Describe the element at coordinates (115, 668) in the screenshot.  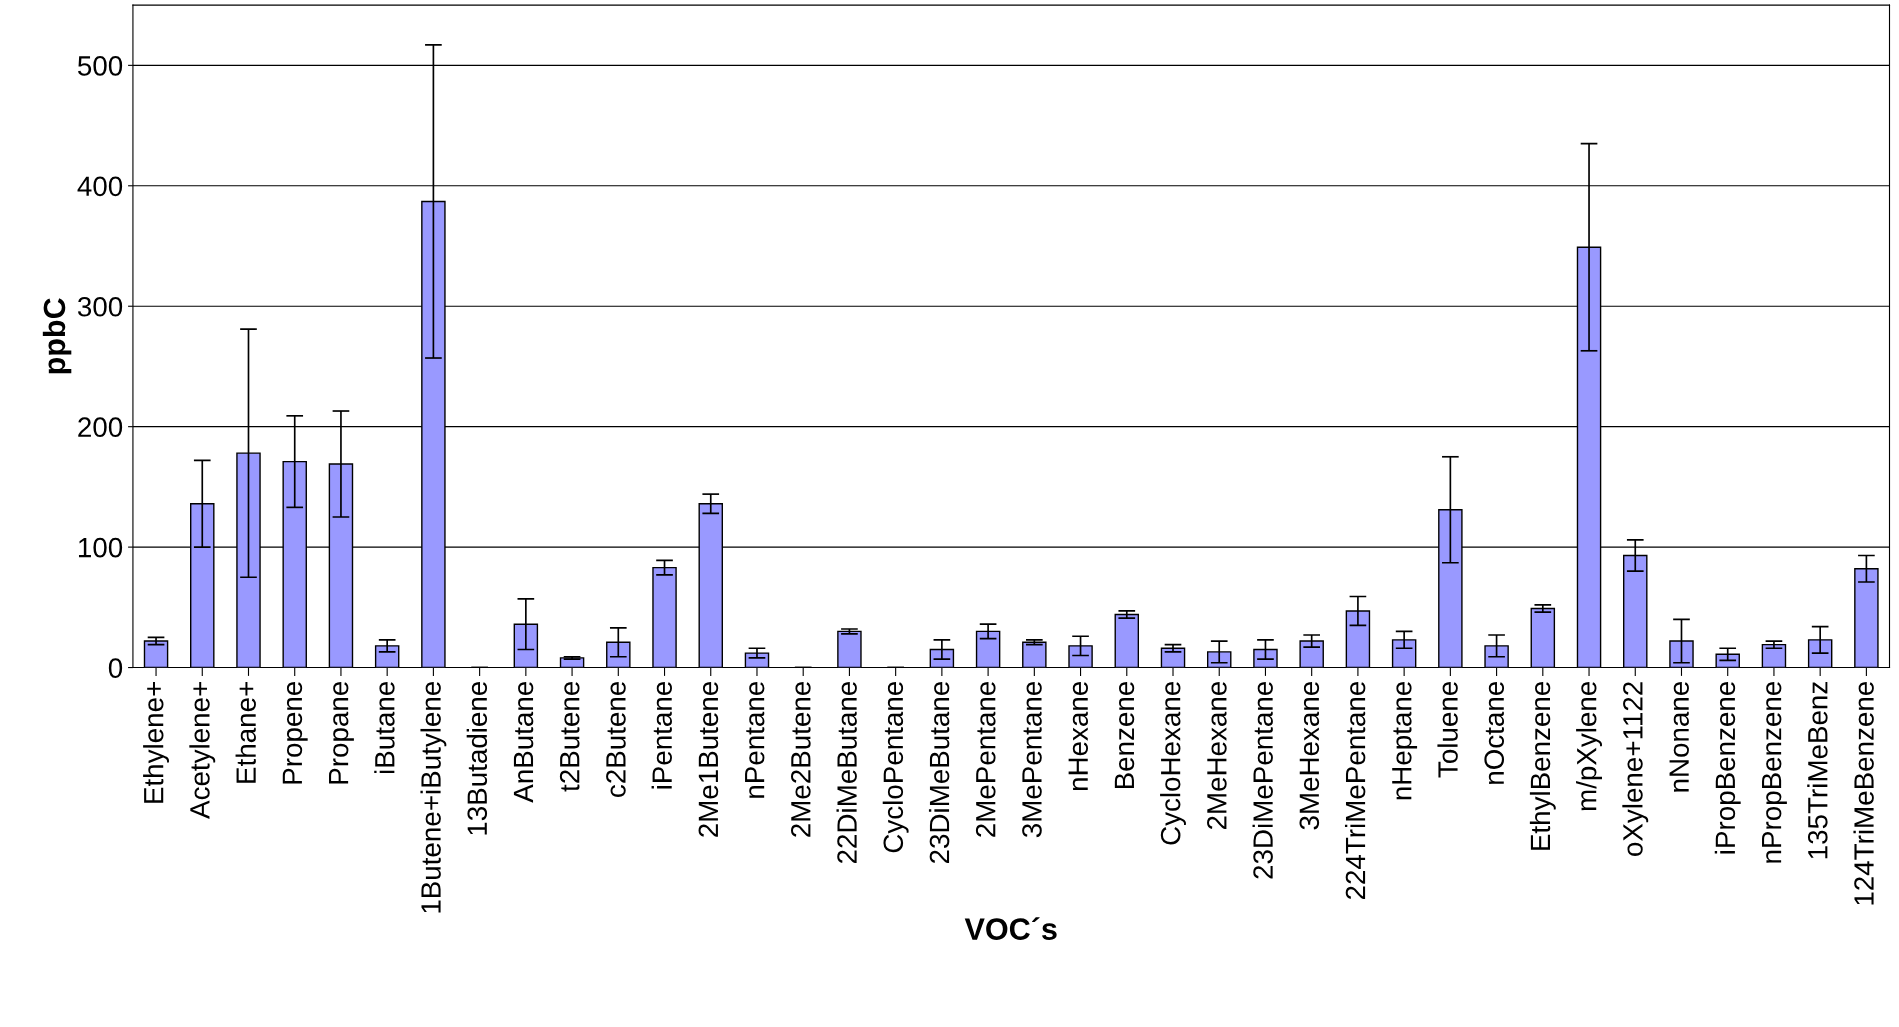
I see `y-tick-label: 0` at that location.